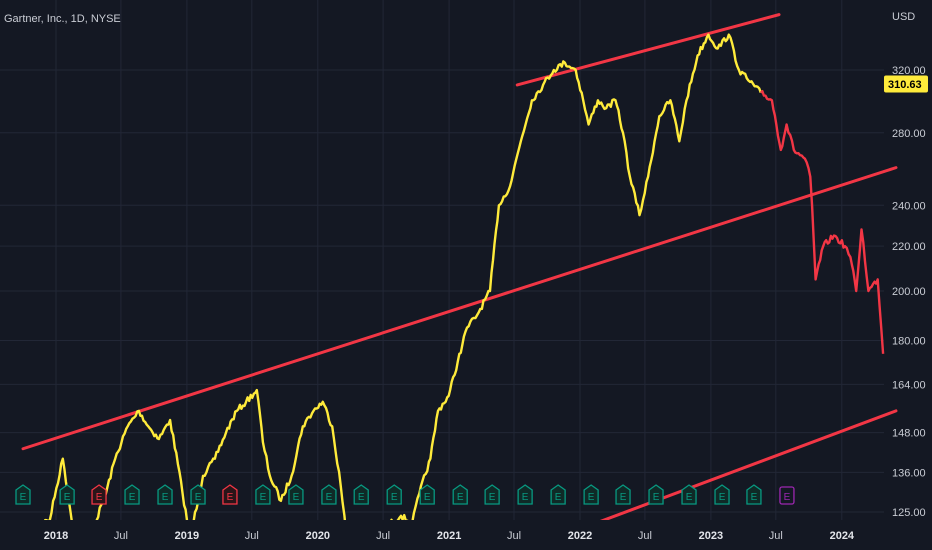  Describe the element at coordinates (909, 513) in the screenshot. I see `y-tick-label: 125.00` at that location.